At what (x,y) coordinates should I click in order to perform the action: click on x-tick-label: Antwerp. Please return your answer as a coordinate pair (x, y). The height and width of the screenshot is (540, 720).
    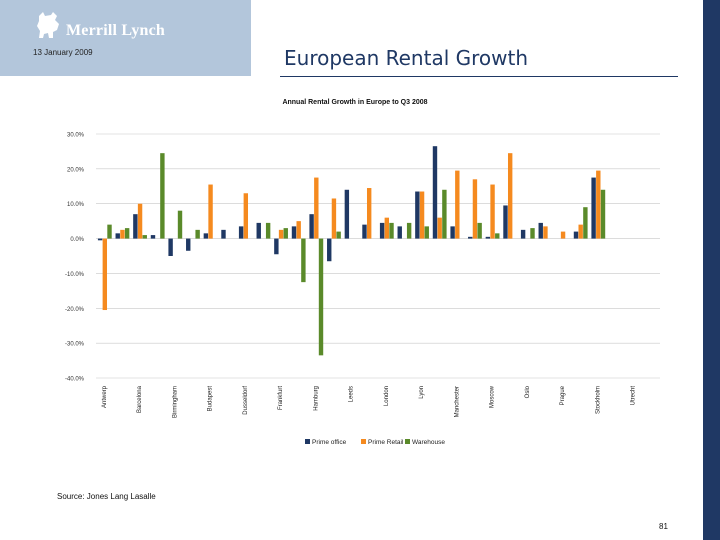
    Looking at the image, I should click on (105, 396).